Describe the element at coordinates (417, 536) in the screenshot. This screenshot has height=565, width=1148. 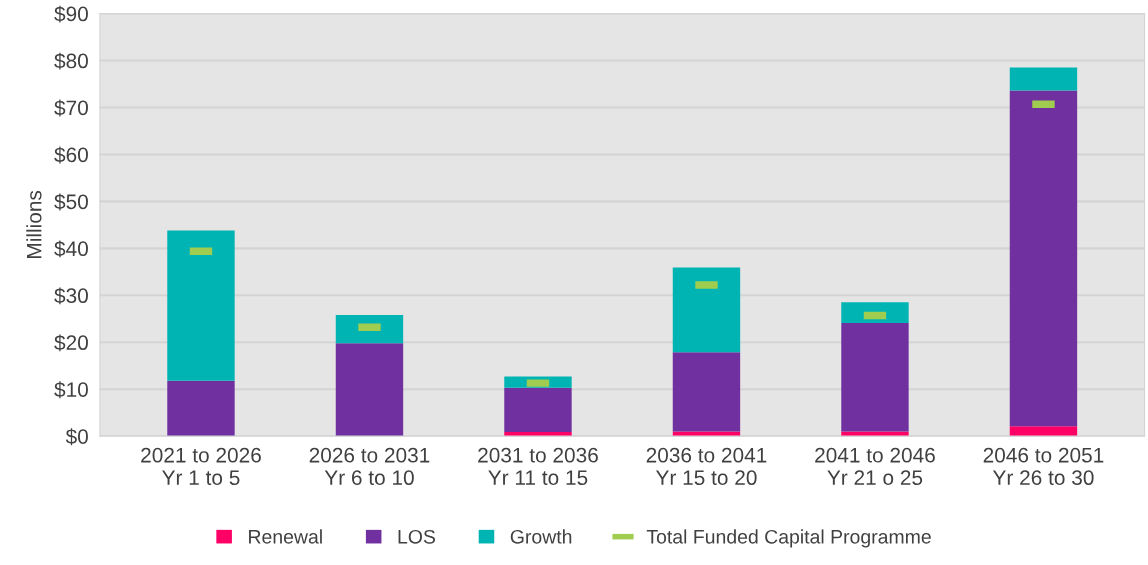
I see `legend-label: LOS` at that location.